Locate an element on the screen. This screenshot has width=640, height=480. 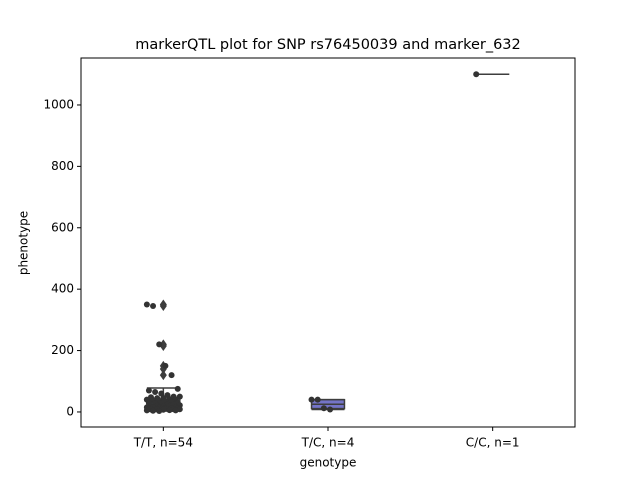
y-tick-label: 1000 is located at coordinates (58, 104).